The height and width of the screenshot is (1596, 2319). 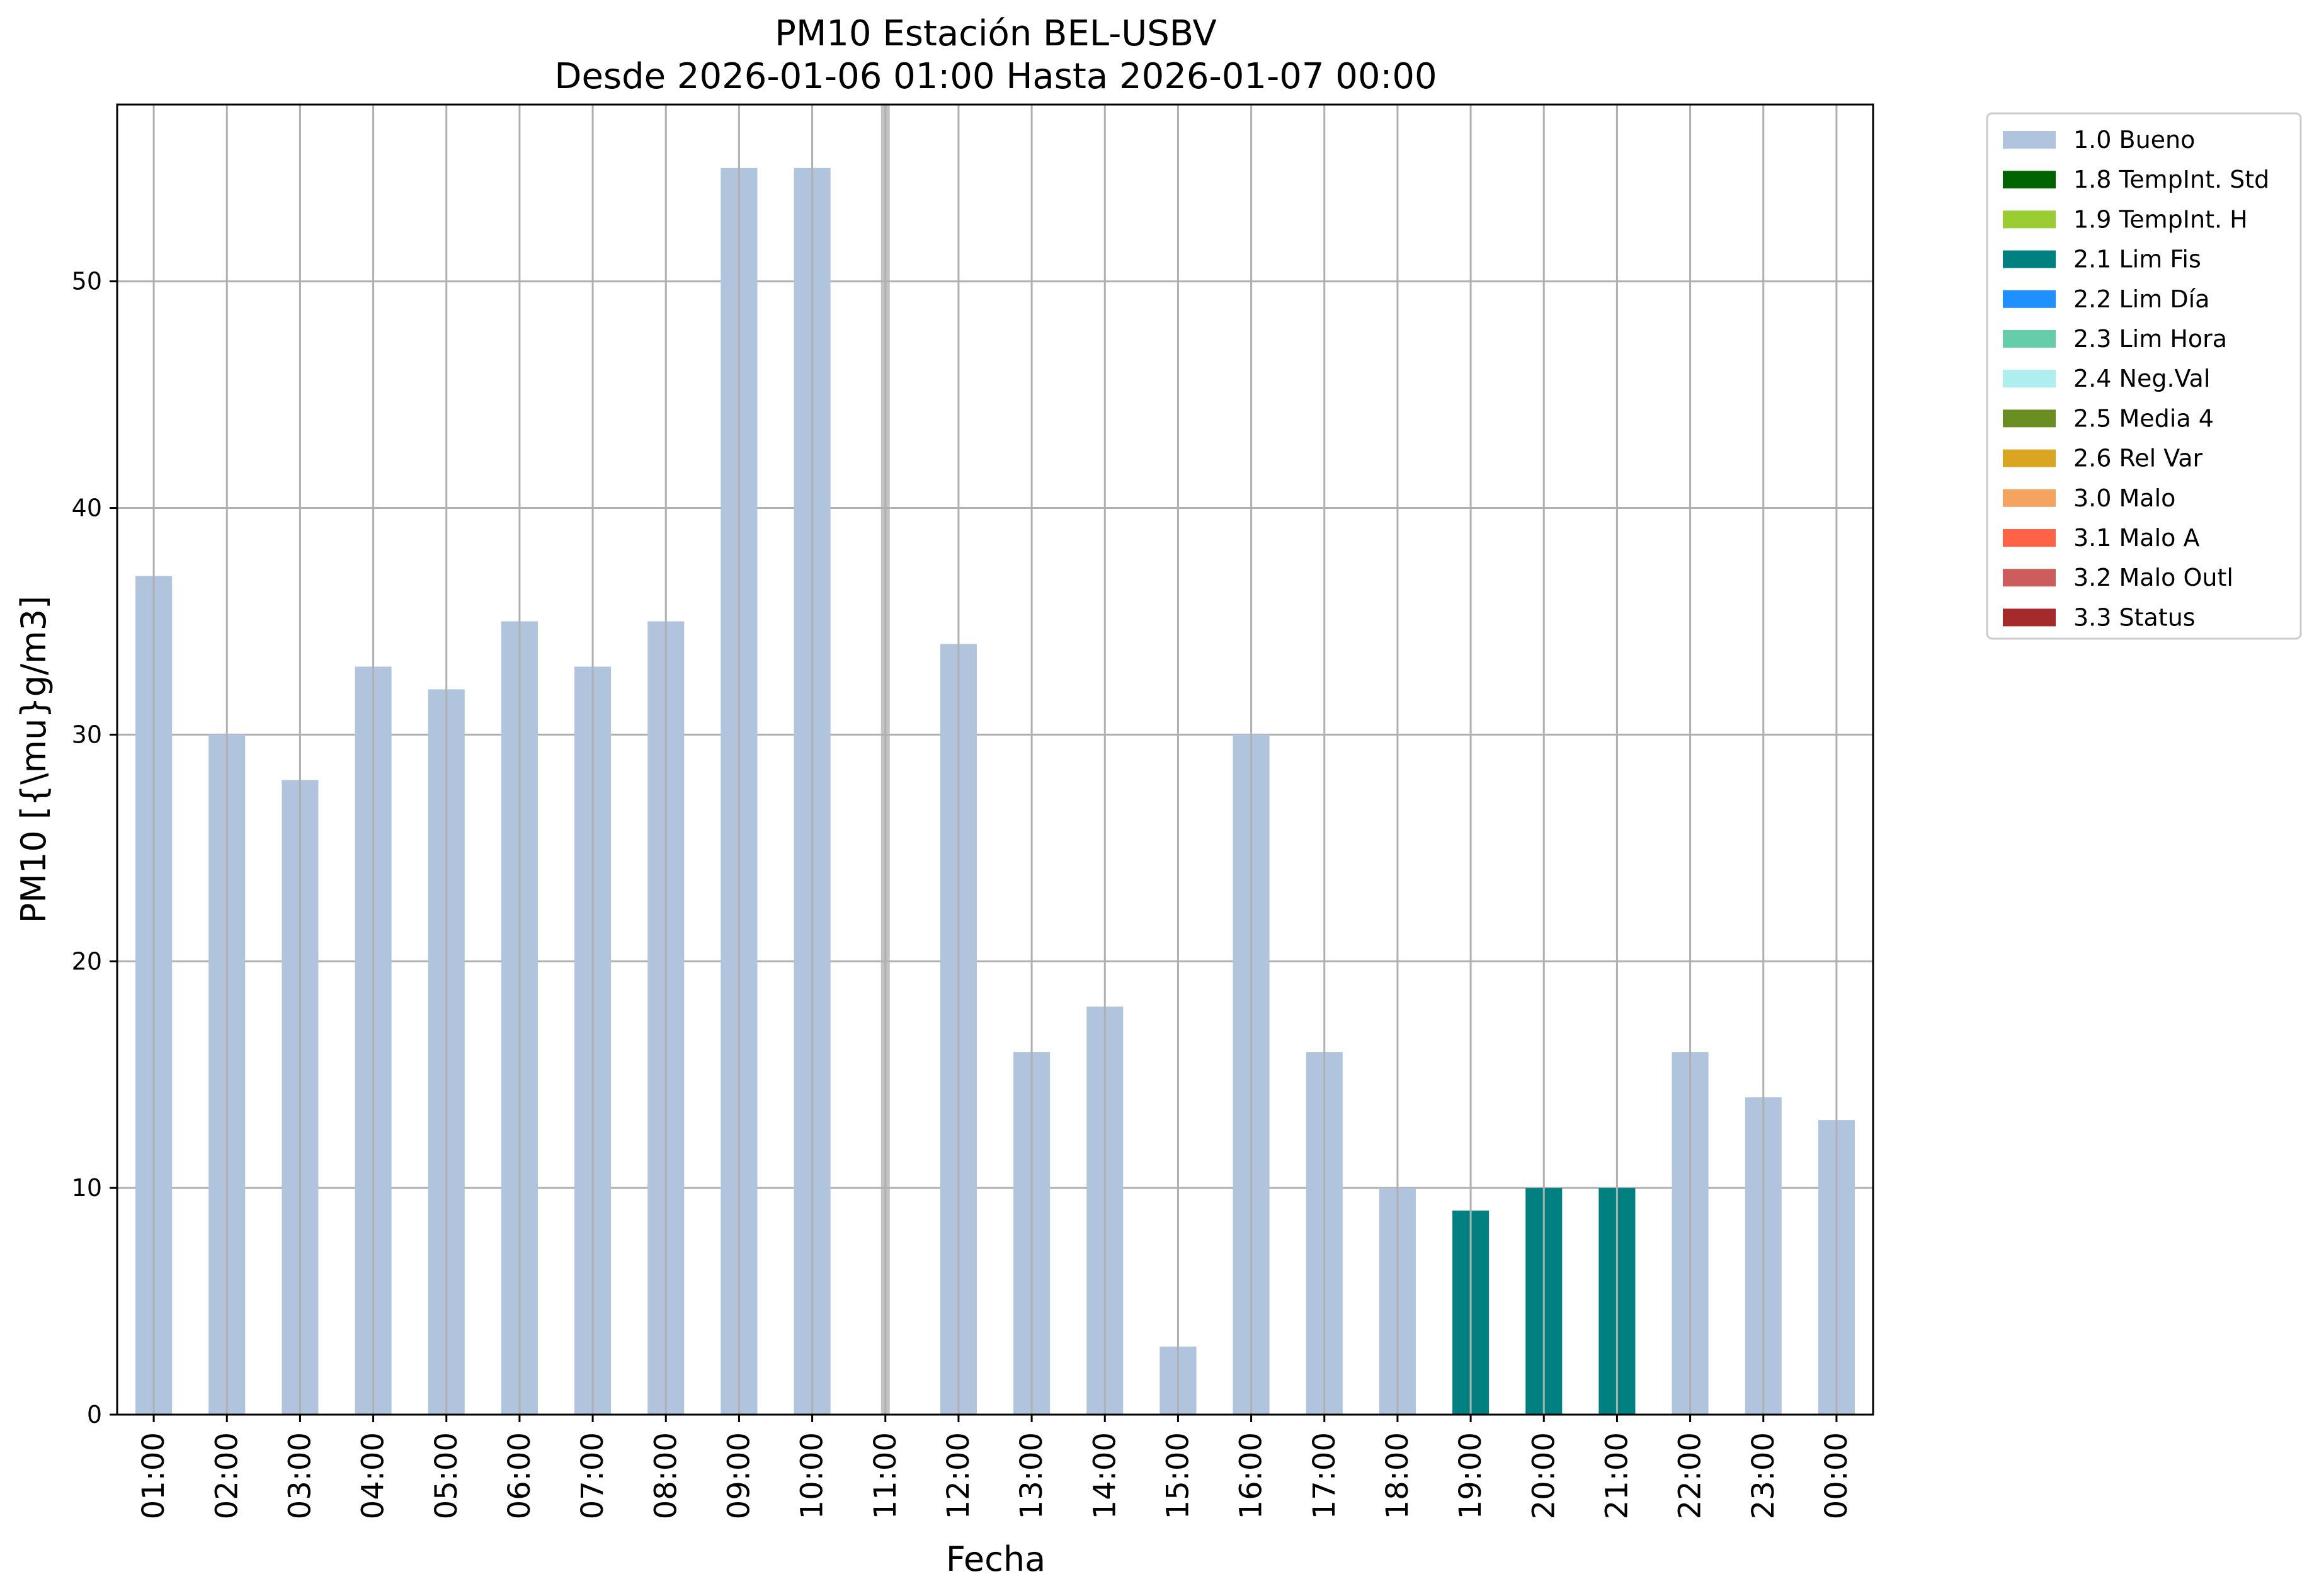 What do you see at coordinates (2138, 458) in the screenshot?
I see `legend-label: 2.6 Rel Var` at bounding box center [2138, 458].